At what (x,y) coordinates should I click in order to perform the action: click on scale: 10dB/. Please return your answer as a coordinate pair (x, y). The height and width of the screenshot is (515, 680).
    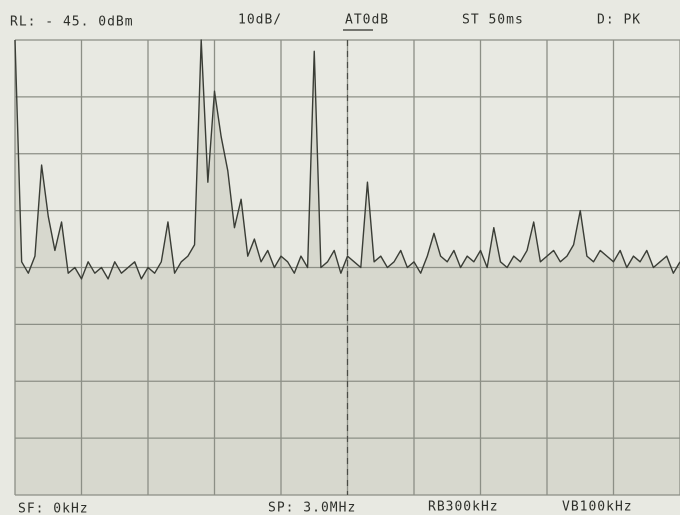
    Looking at the image, I should click on (260, 20).